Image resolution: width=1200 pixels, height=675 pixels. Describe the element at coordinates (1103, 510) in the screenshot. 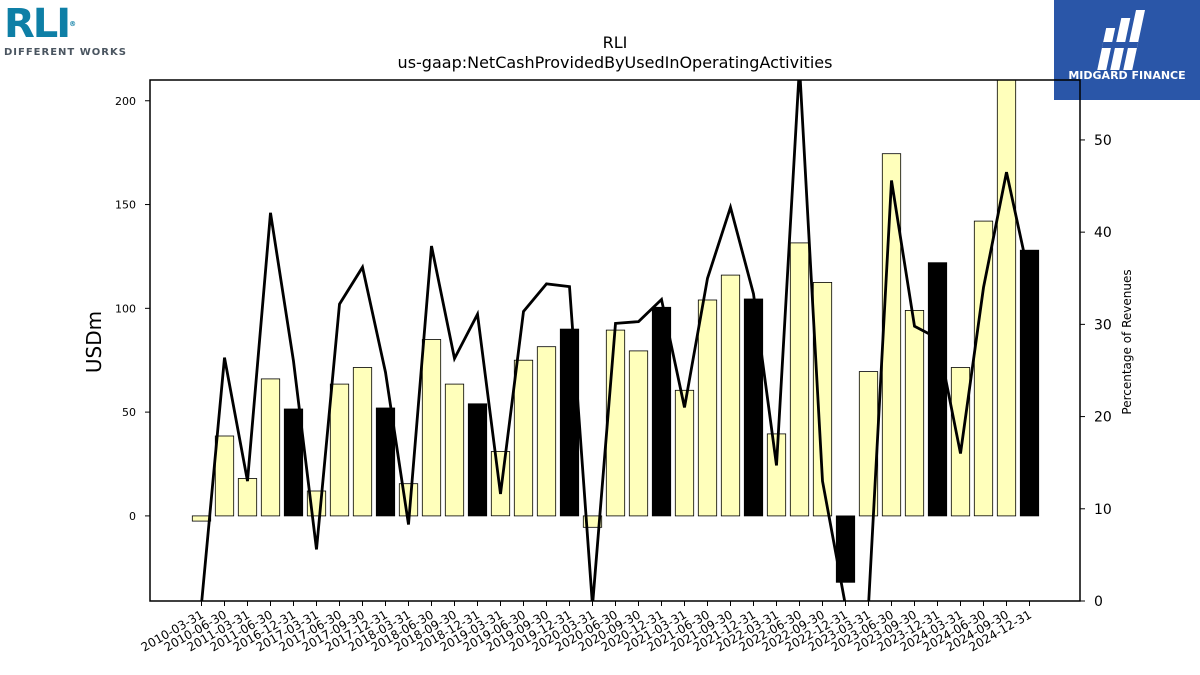

I see `y2-tick-label: 10` at that location.